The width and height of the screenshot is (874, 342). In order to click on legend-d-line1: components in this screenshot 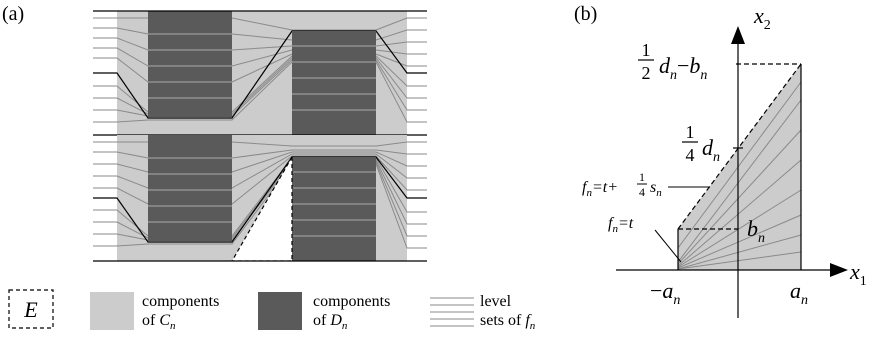, I will do `click(351, 301)`.